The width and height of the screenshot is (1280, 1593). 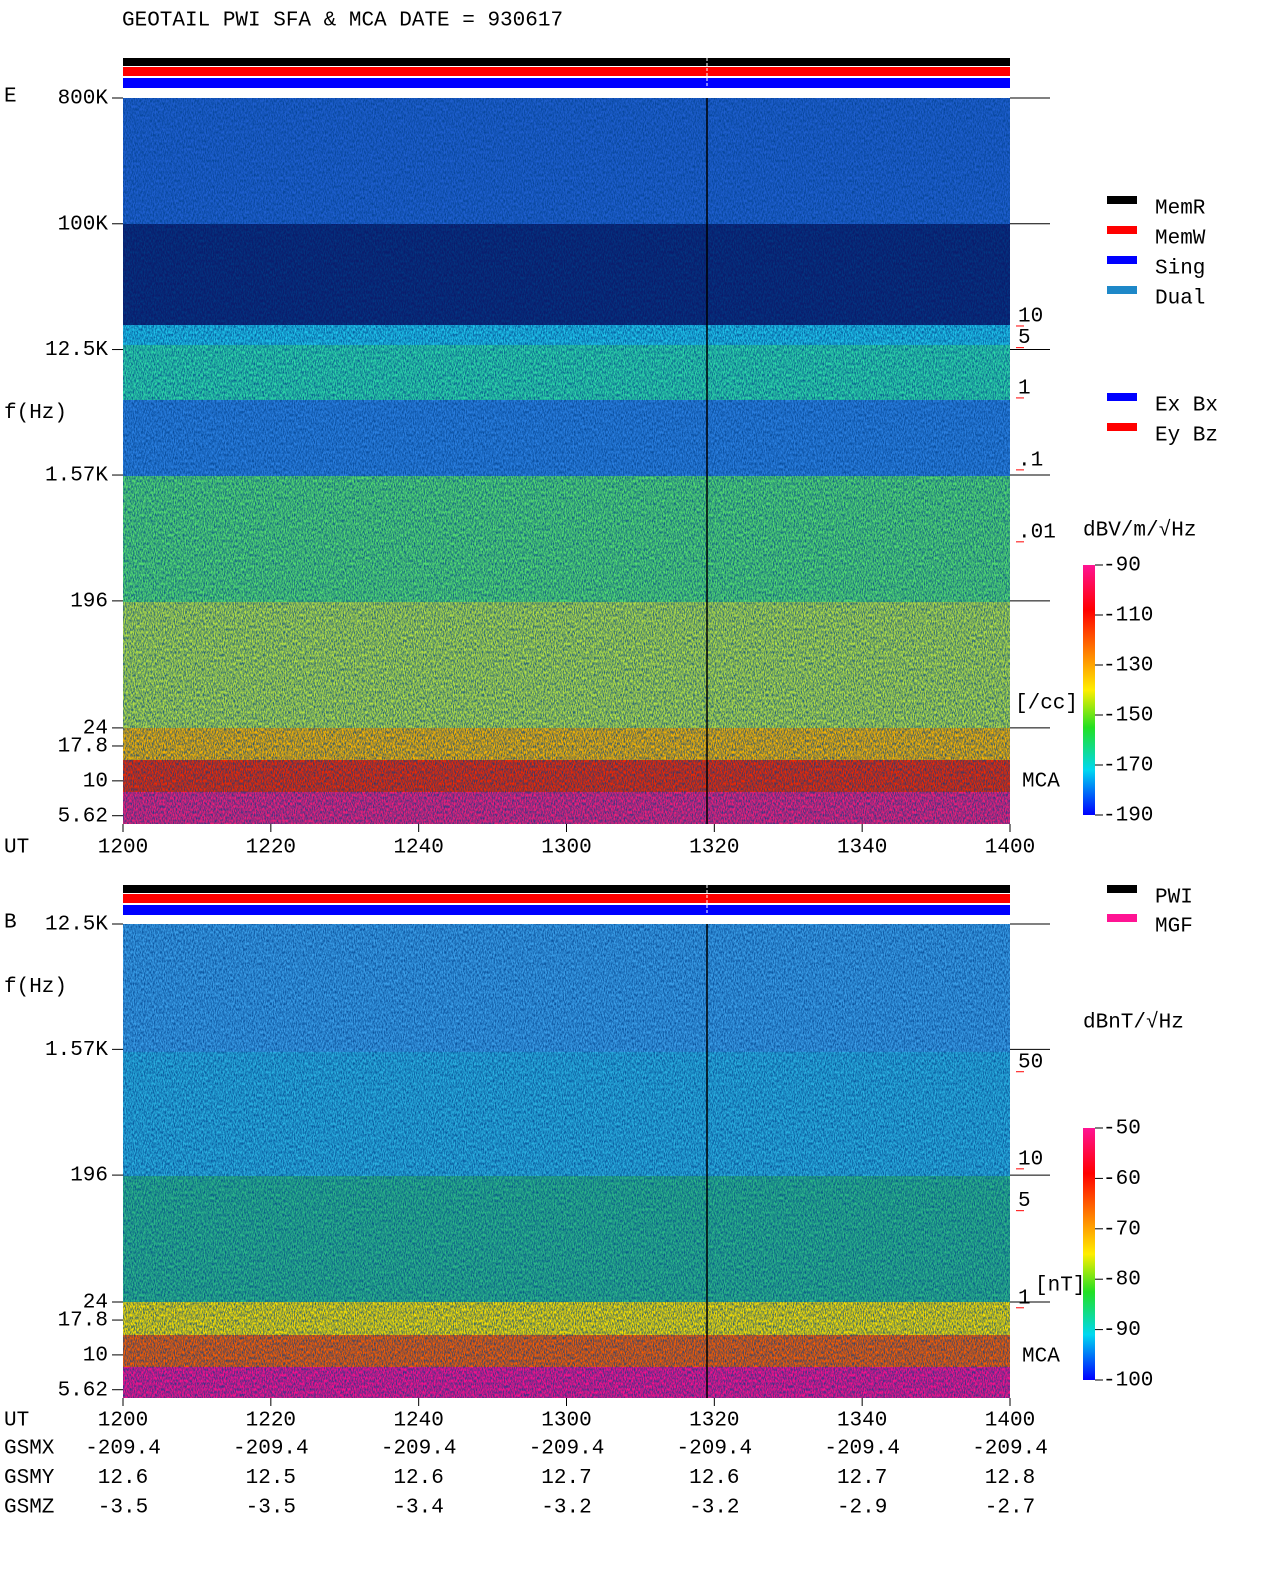 What do you see at coordinates (862, 1478) in the screenshot?
I see `orbit-value: 12.7` at bounding box center [862, 1478].